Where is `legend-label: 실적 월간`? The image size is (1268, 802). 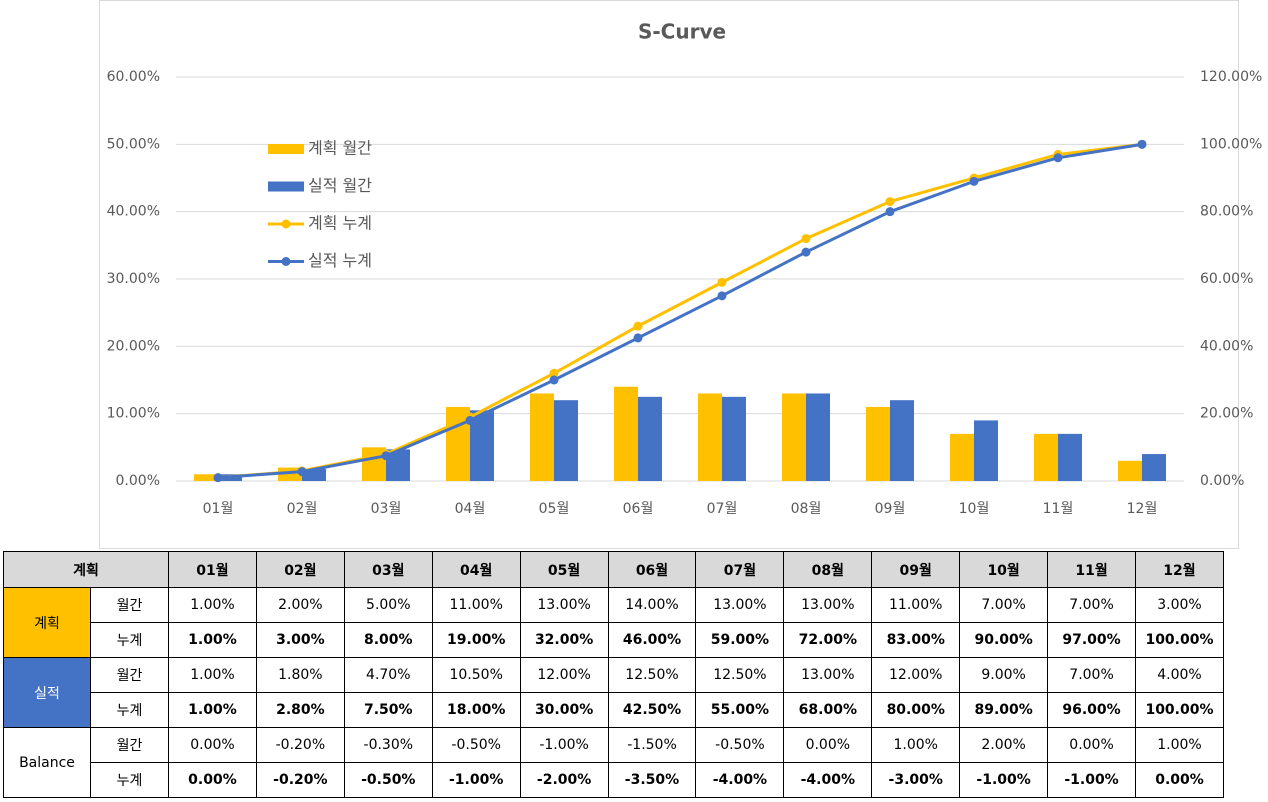 legend-label: 실적 월간 is located at coordinates (340, 185).